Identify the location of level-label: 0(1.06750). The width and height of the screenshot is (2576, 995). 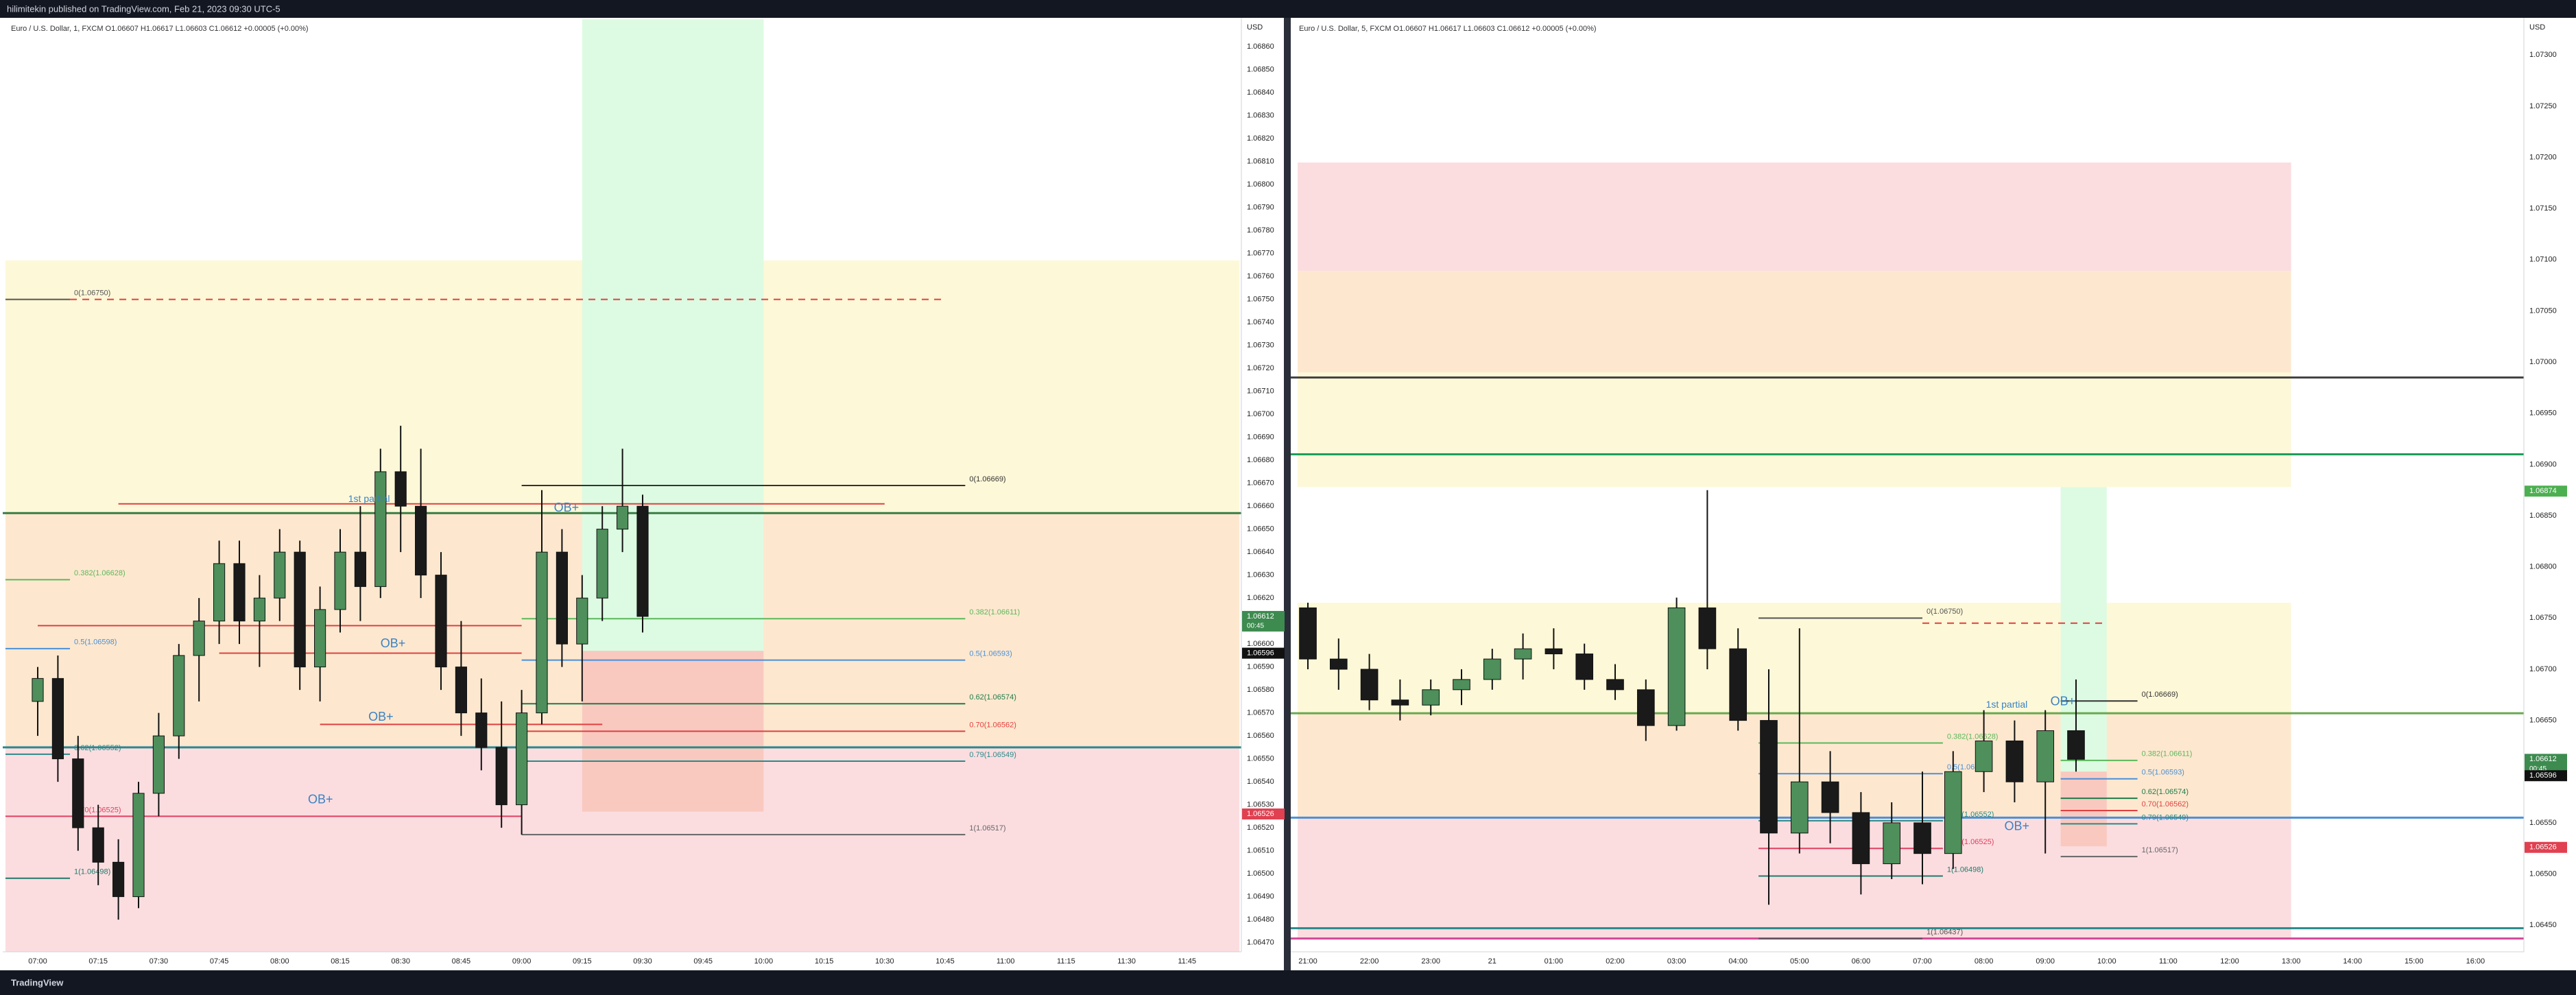
(92, 293).